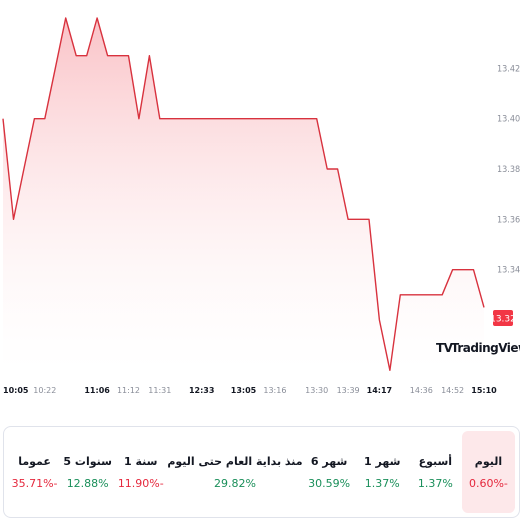  I want to click on time-tick-label: 13:39, so click(348, 390).